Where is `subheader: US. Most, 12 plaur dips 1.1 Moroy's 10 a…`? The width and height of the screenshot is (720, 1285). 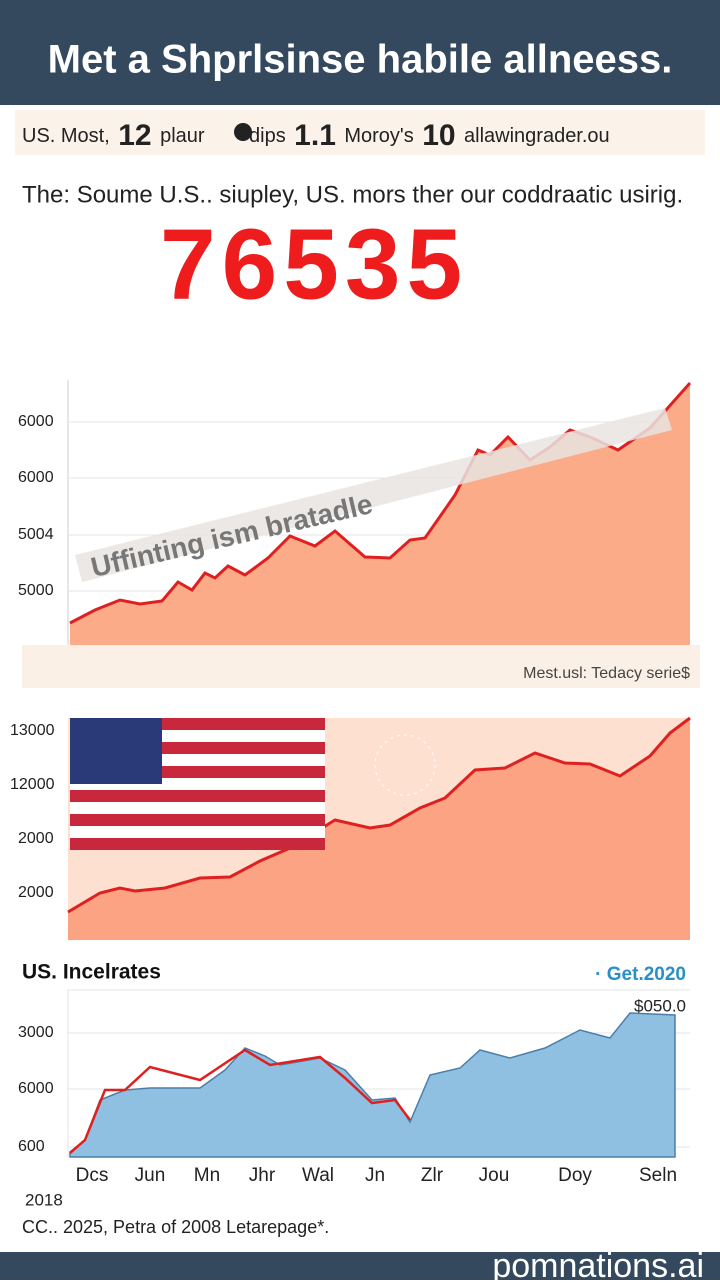
subheader: US. Most, 12 plaur dips 1.1 Moroy's 10 a… is located at coordinates (316, 135).